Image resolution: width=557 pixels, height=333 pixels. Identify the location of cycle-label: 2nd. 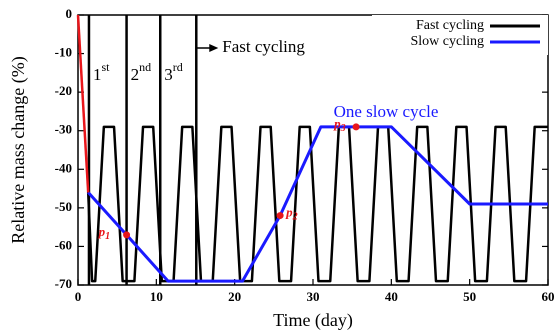
(141, 72).